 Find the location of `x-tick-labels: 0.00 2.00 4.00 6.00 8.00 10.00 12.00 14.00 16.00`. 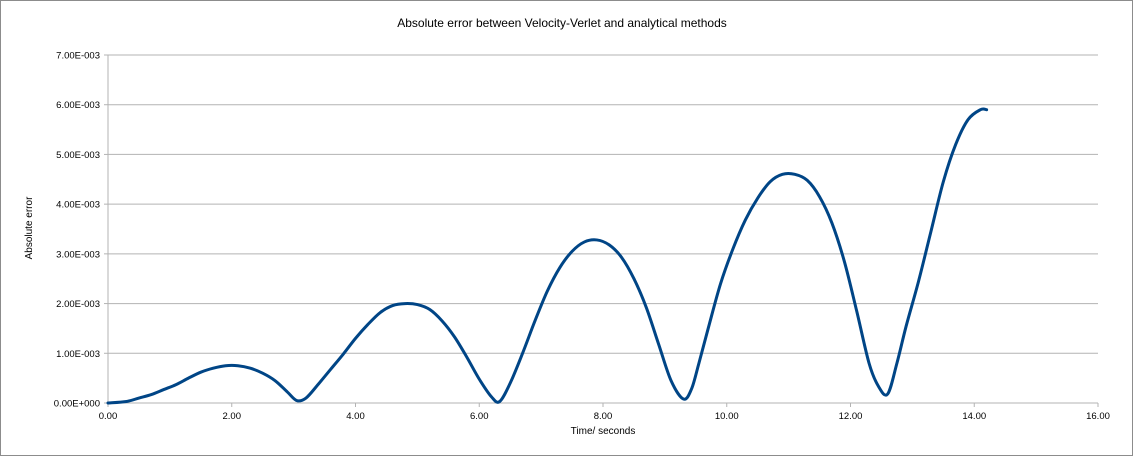

x-tick-labels: 0.00 2.00 4.00 6.00 8.00 10.00 12.00 14.00 16.00 is located at coordinates (604, 416).